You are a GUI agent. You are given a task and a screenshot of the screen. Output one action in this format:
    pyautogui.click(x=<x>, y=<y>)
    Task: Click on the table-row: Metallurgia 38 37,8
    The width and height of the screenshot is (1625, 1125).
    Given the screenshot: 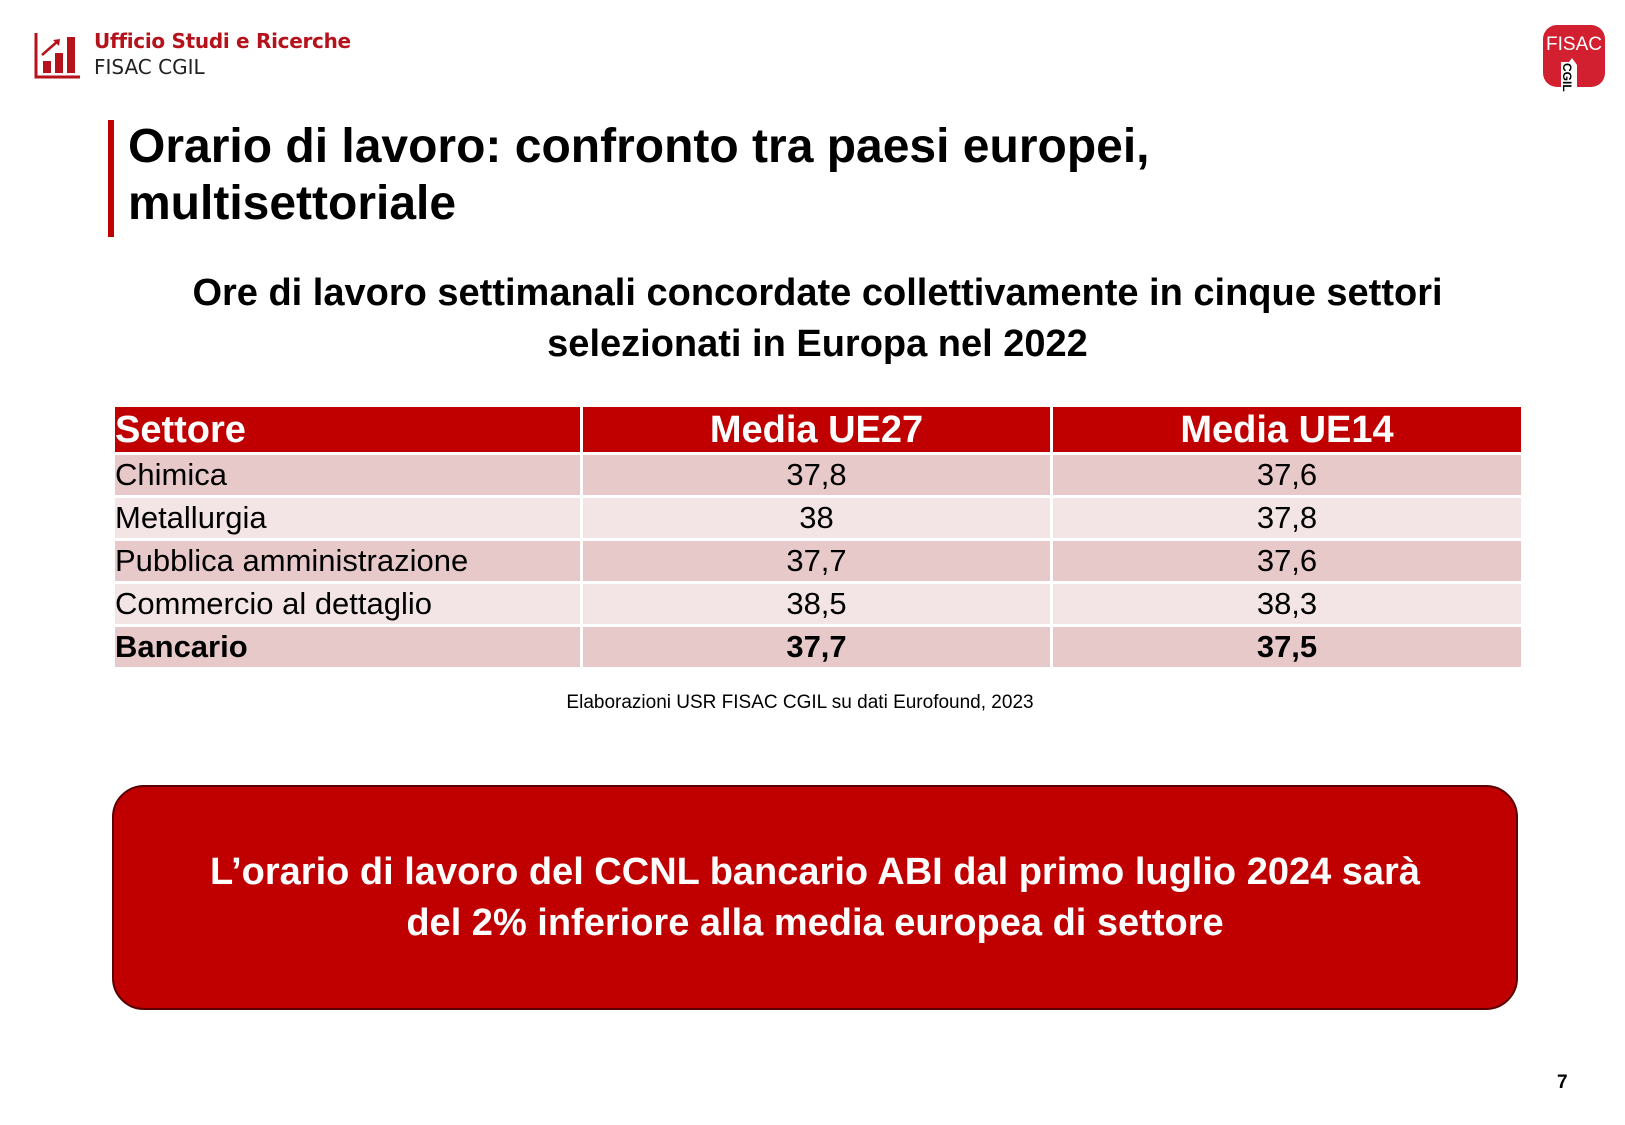 What is the action you would take?
    pyautogui.click(x=818, y=518)
    